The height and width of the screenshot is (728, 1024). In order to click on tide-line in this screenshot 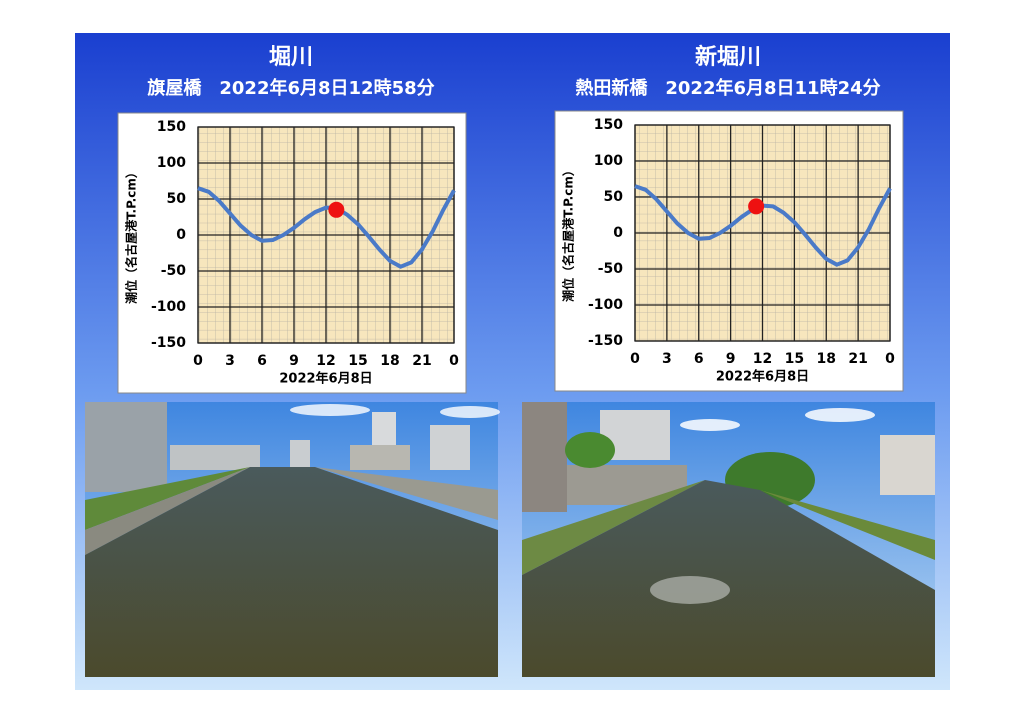, I will do `click(326, 227)`.